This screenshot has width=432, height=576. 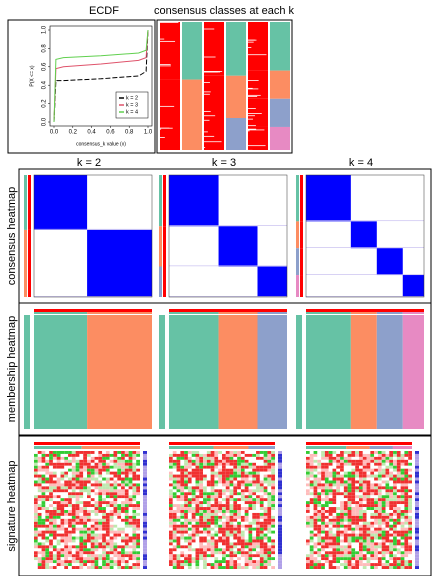 What do you see at coordinates (45, 48) in the screenshot?
I see `y-tick-label: 0.8` at bounding box center [45, 48].